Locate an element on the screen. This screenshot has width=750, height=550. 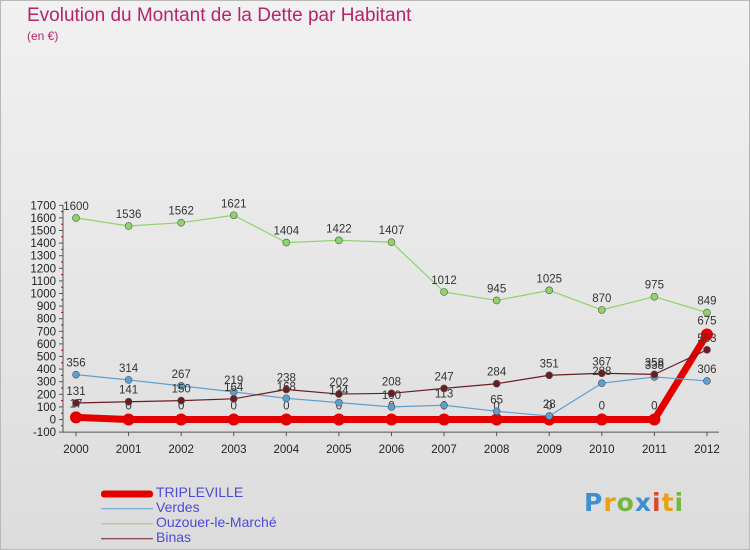
data-label: 358 is located at coordinates (654, 363).